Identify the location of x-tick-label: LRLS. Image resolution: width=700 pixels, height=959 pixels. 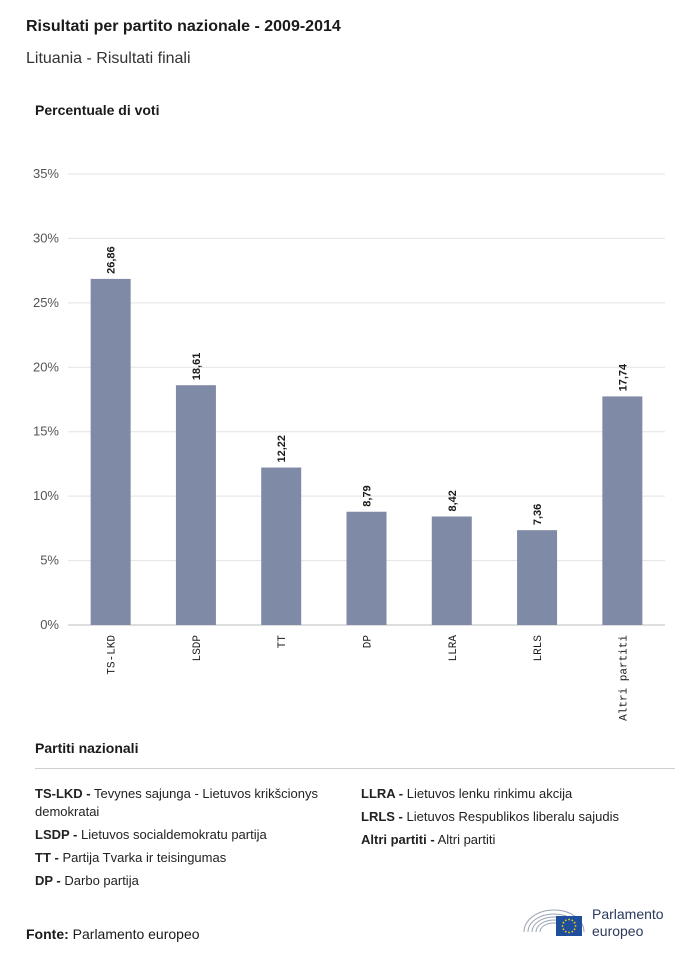
(539, 648).